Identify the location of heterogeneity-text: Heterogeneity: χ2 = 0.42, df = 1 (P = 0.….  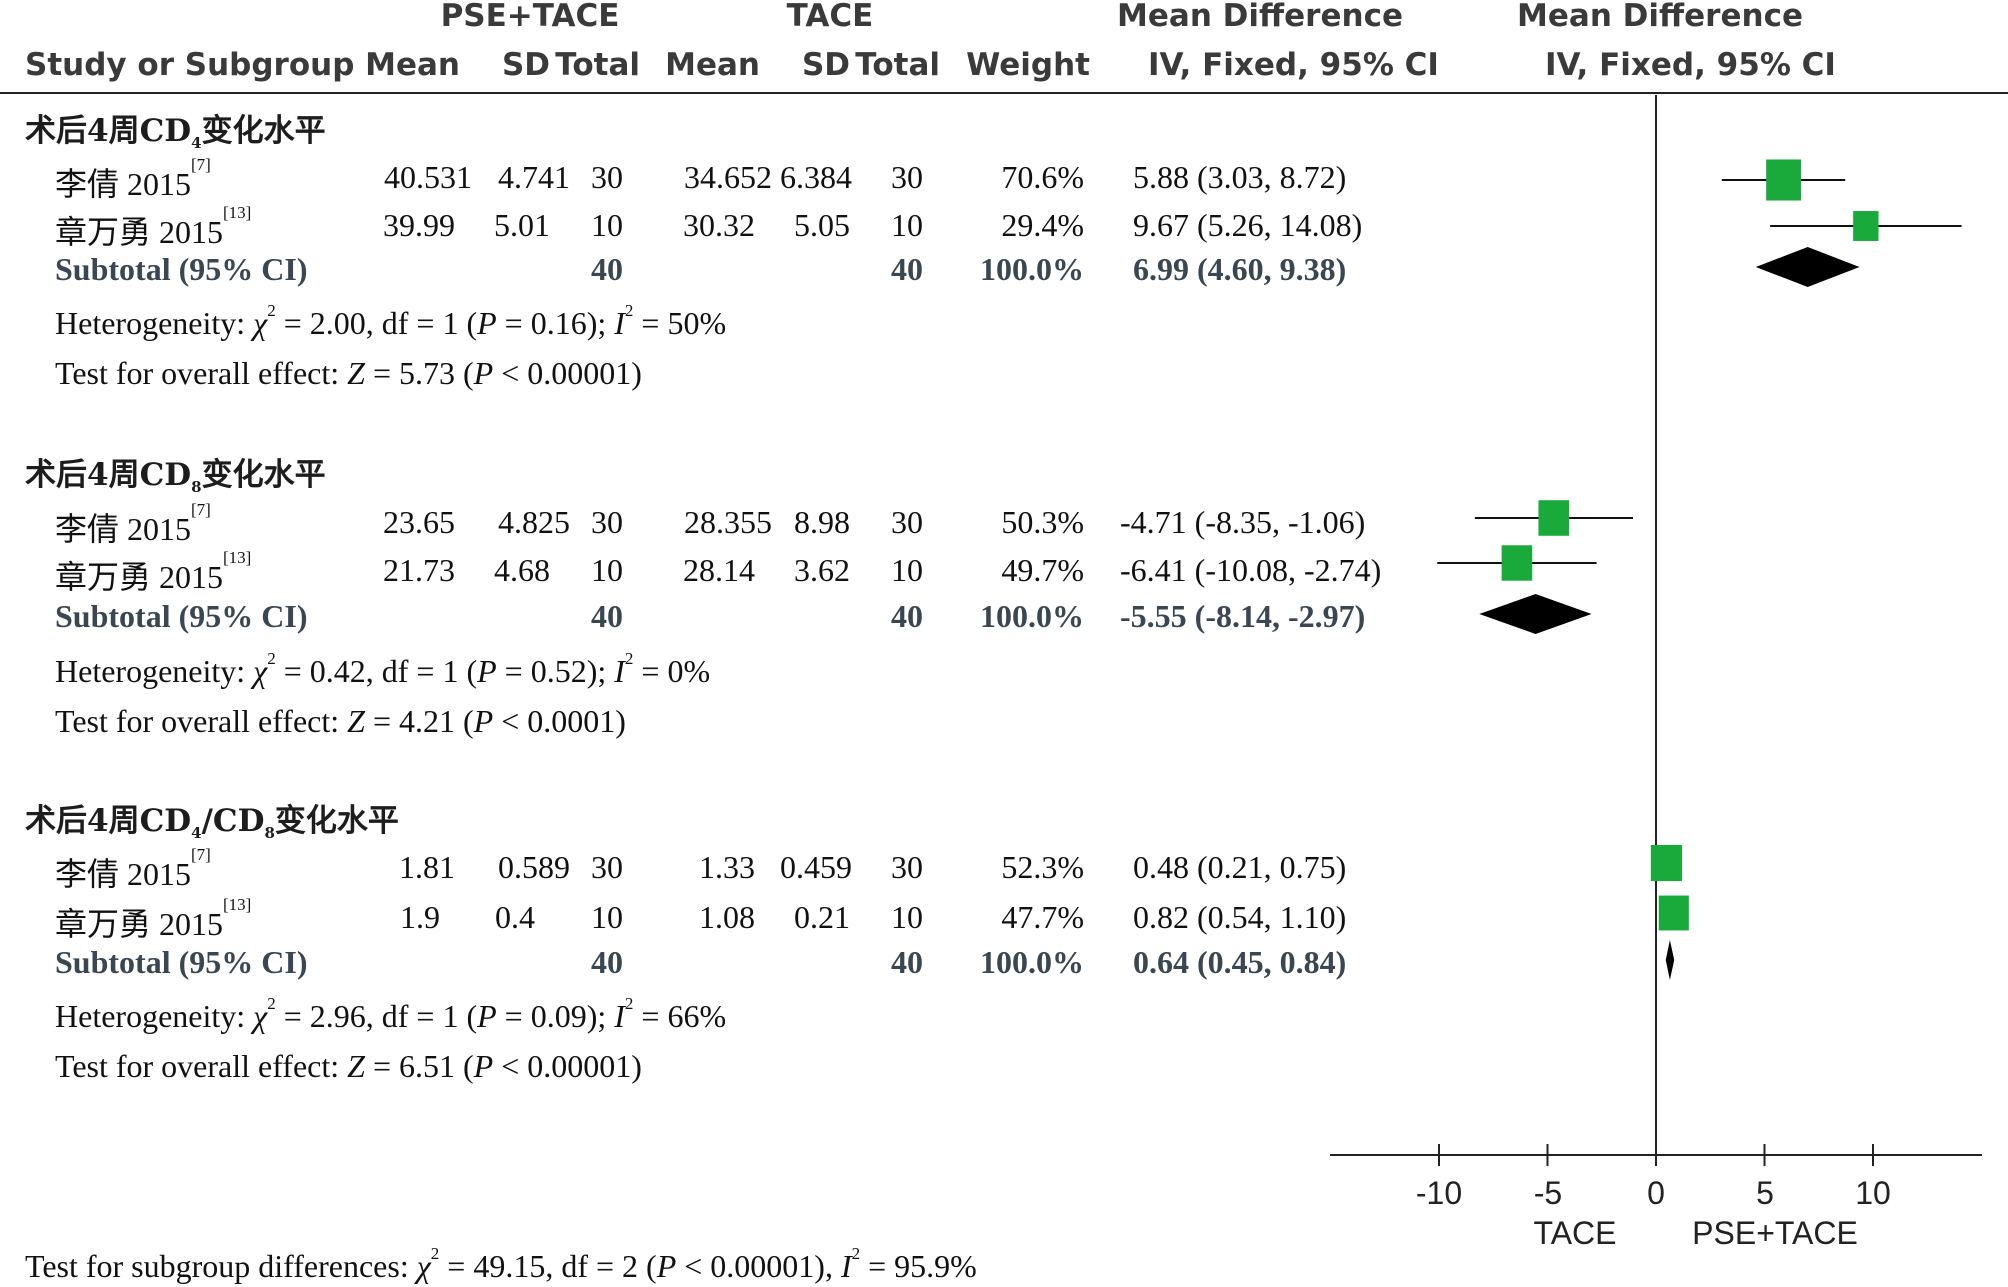
(383, 669).